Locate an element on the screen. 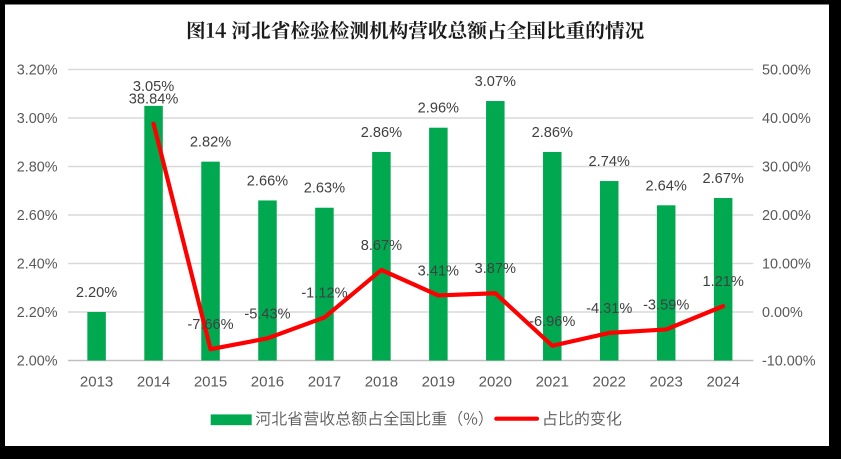 The width and height of the screenshot is (841, 459). svg-text: 2.82% is located at coordinates (210, 143).